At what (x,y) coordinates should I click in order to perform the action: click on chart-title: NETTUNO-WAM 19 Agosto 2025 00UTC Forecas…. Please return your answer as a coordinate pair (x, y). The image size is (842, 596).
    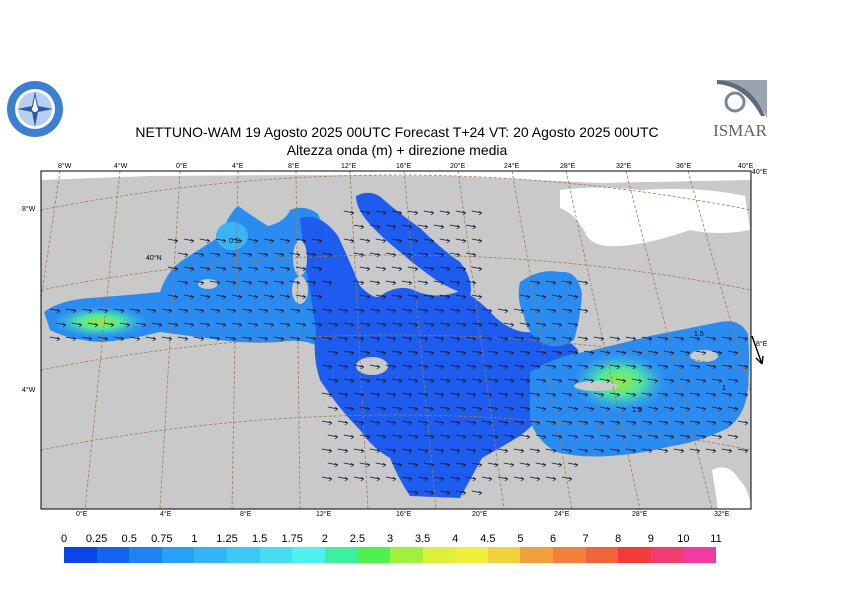
    Looking at the image, I should click on (397, 132).